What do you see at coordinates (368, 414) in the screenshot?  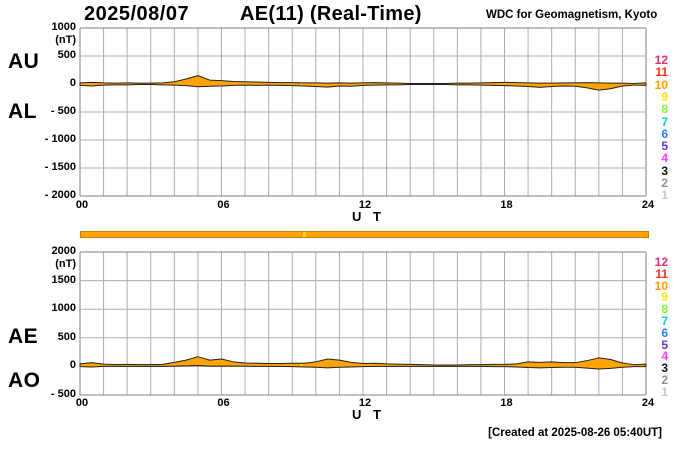 I see `ut-axis-title-bottom: U T` at bounding box center [368, 414].